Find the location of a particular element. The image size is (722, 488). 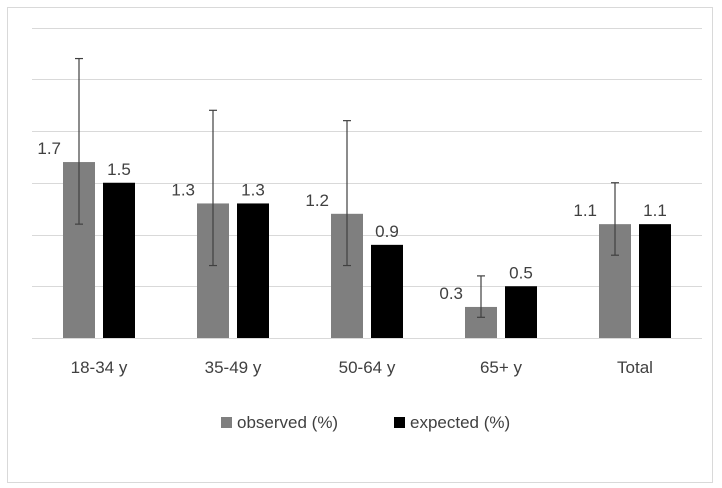

data-label-observed-0: 1.7 is located at coordinates (49, 148).